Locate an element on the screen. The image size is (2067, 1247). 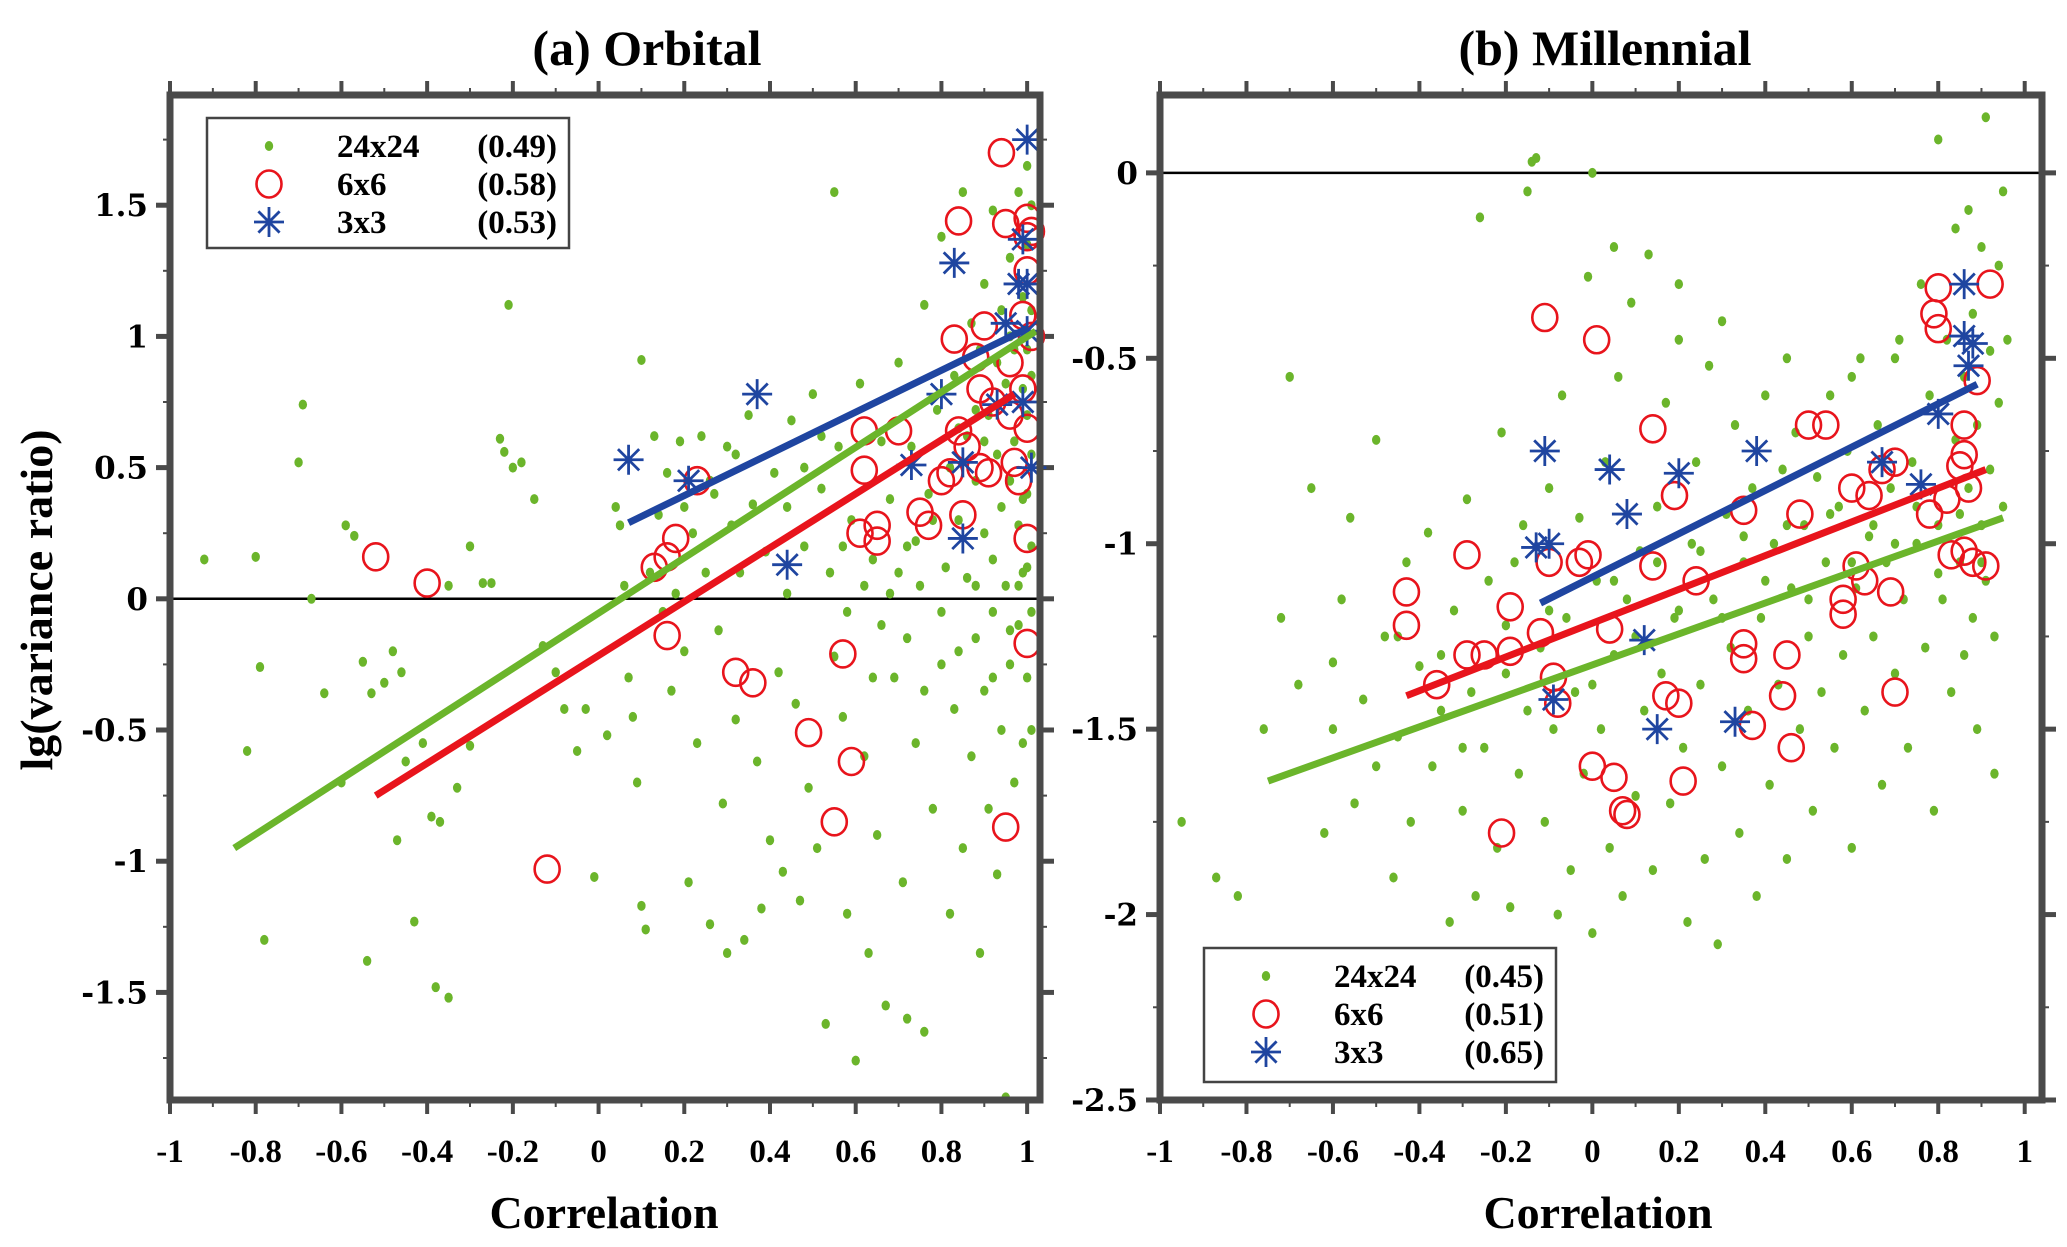
y-axis-label: lg(variance ratio) is located at coordinates (36, 599).